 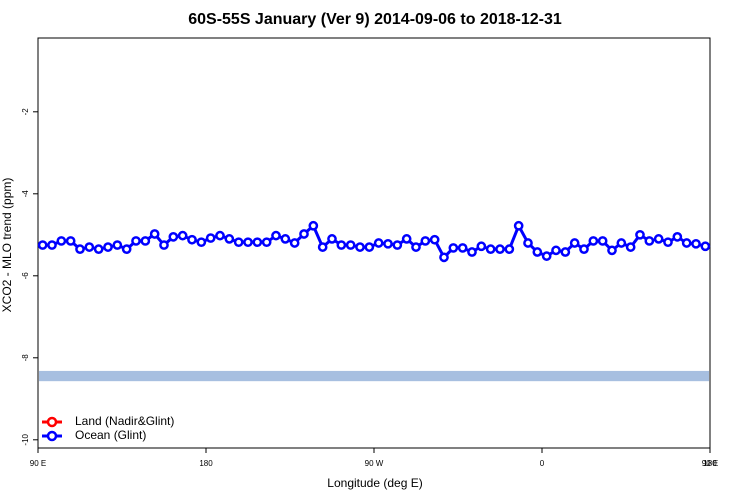 I want to click on legend-label: Ocean (Glint), so click(x=110, y=435).